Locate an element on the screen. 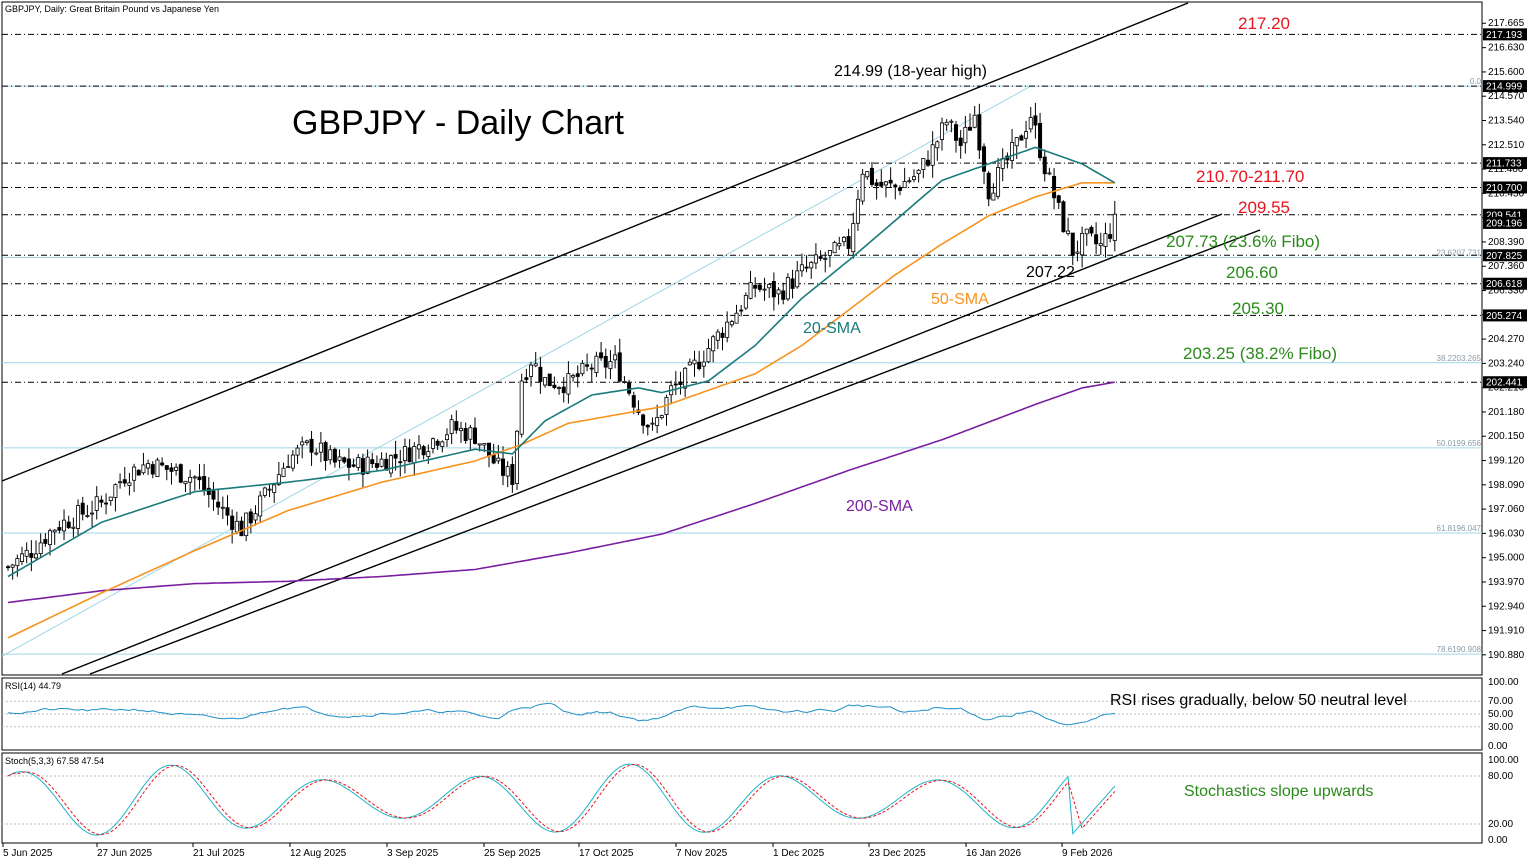  x-tick-label: 21 Jul 2025 is located at coordinates (219, 853).